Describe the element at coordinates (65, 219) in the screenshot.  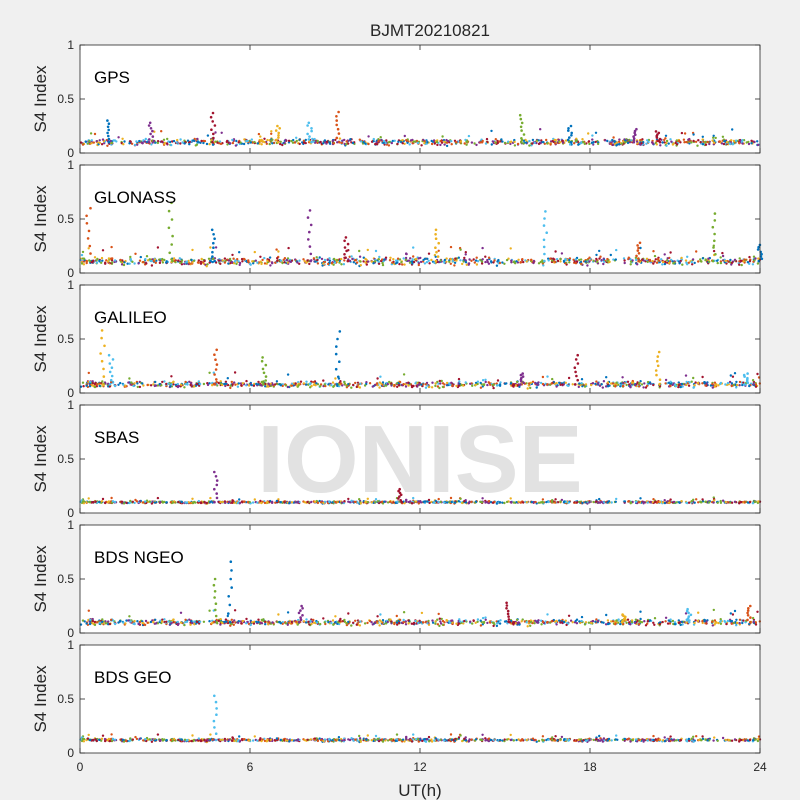
I see `y-tick-label: 0.5` at that location.